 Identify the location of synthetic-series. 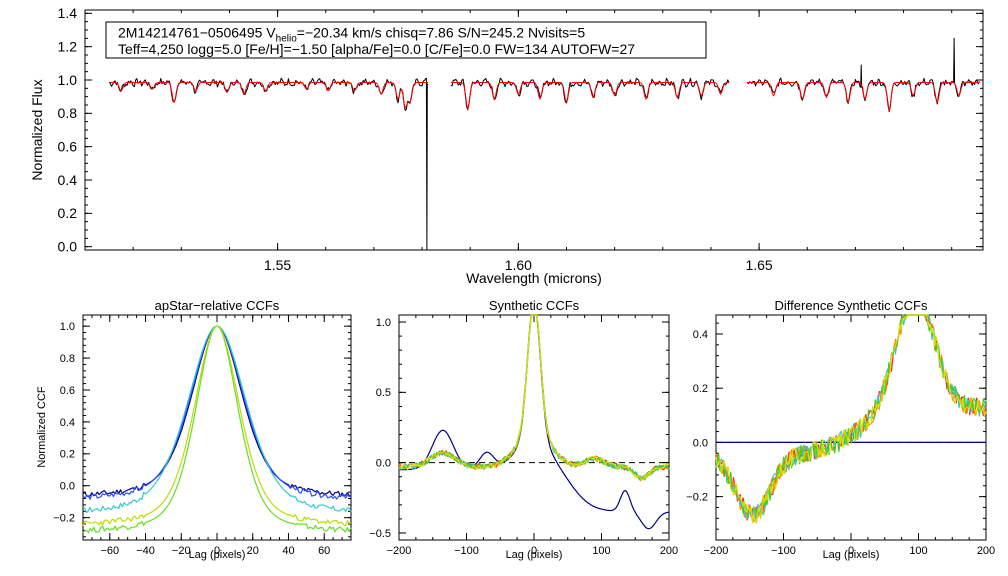
(534, 422).